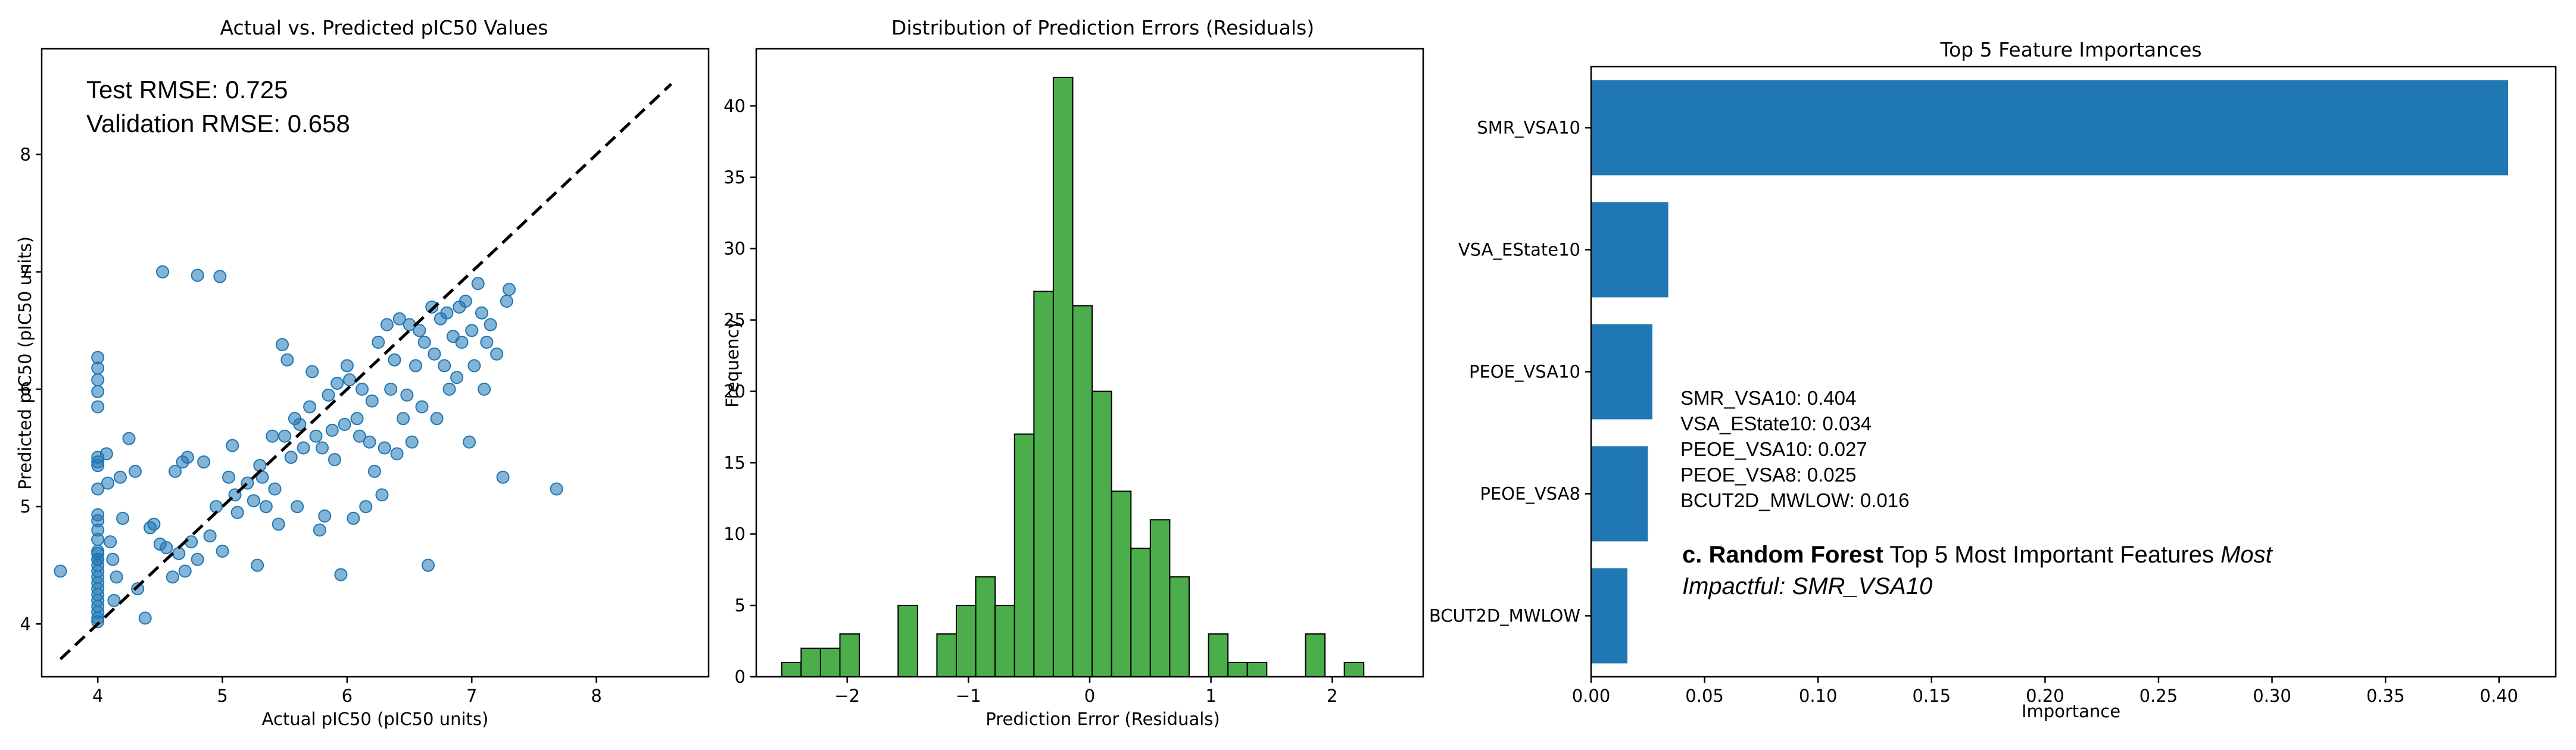 Image resolution: width=2576 pixels, height=750 pixels. Describe the element at coordinates (734, 106) in the screenshot. I see `y-tick-label: 40` at that location.